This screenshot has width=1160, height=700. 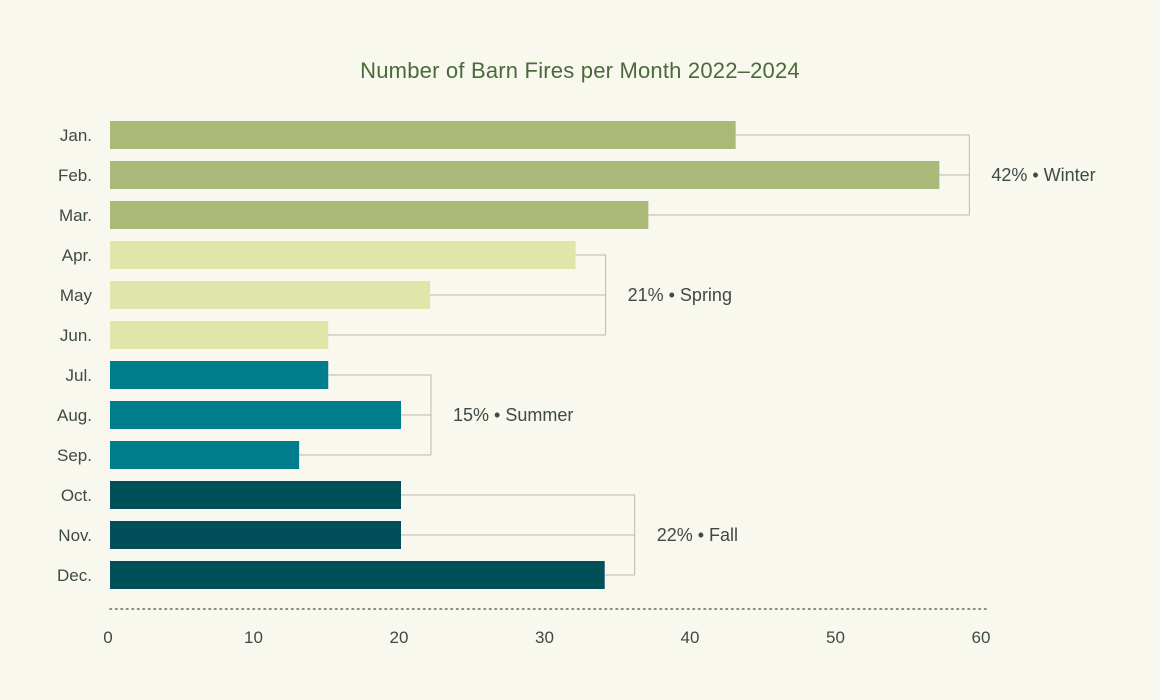 What do you see at coordinates (255, 535) in the screenshot?
I see `bar-nov` at bounding box center [255, 535].